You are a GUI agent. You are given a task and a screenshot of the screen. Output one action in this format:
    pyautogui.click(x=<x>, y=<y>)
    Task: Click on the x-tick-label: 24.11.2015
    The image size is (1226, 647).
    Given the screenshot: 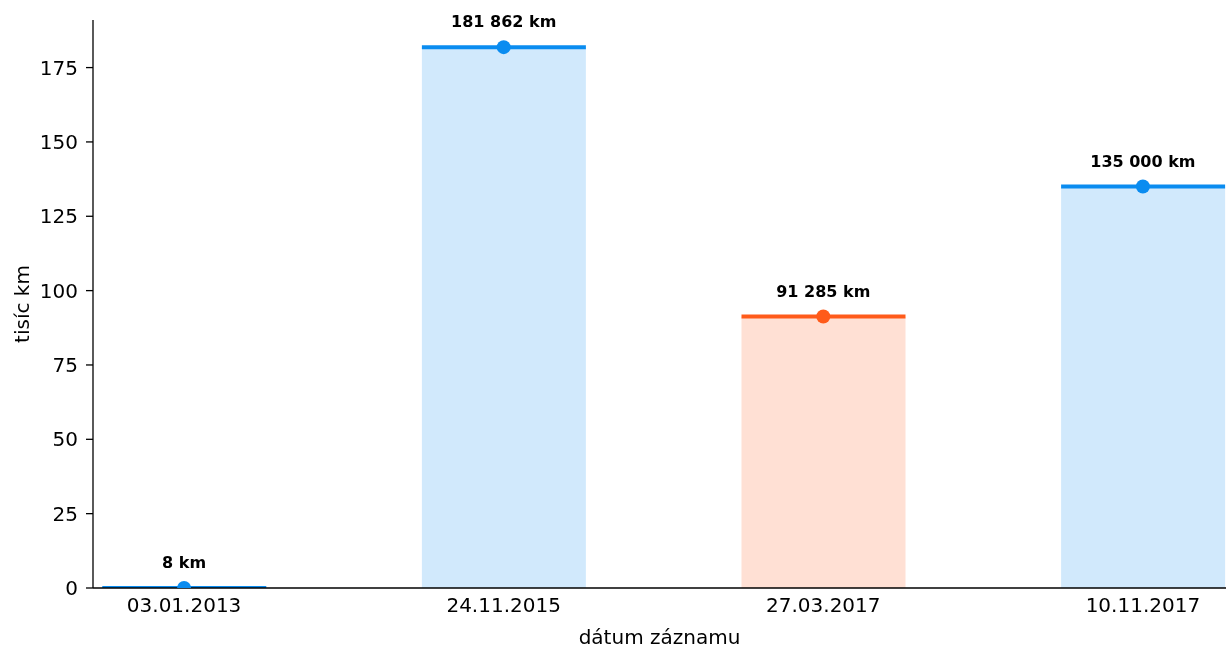 What is the action you would take?
    pyautogui.click(x=503, y=605)
    